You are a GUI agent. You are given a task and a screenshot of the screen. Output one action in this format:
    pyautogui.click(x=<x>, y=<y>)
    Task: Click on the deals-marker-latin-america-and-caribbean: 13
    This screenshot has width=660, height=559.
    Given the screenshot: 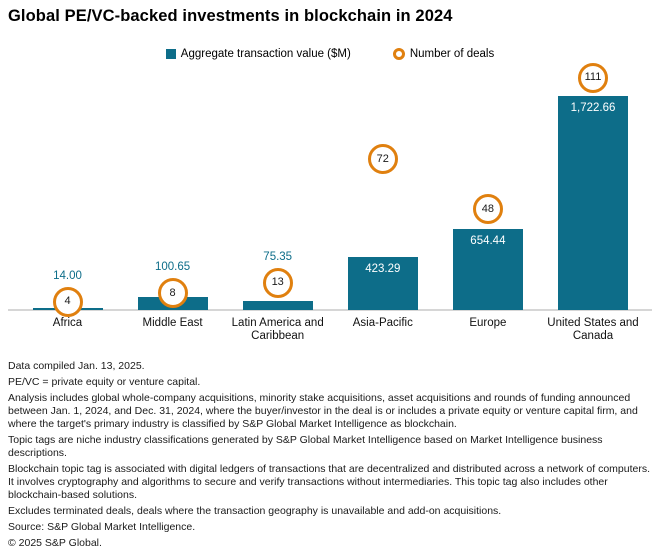 What is the action you would take?
    pyautogui.click(x=277, y=282)
    